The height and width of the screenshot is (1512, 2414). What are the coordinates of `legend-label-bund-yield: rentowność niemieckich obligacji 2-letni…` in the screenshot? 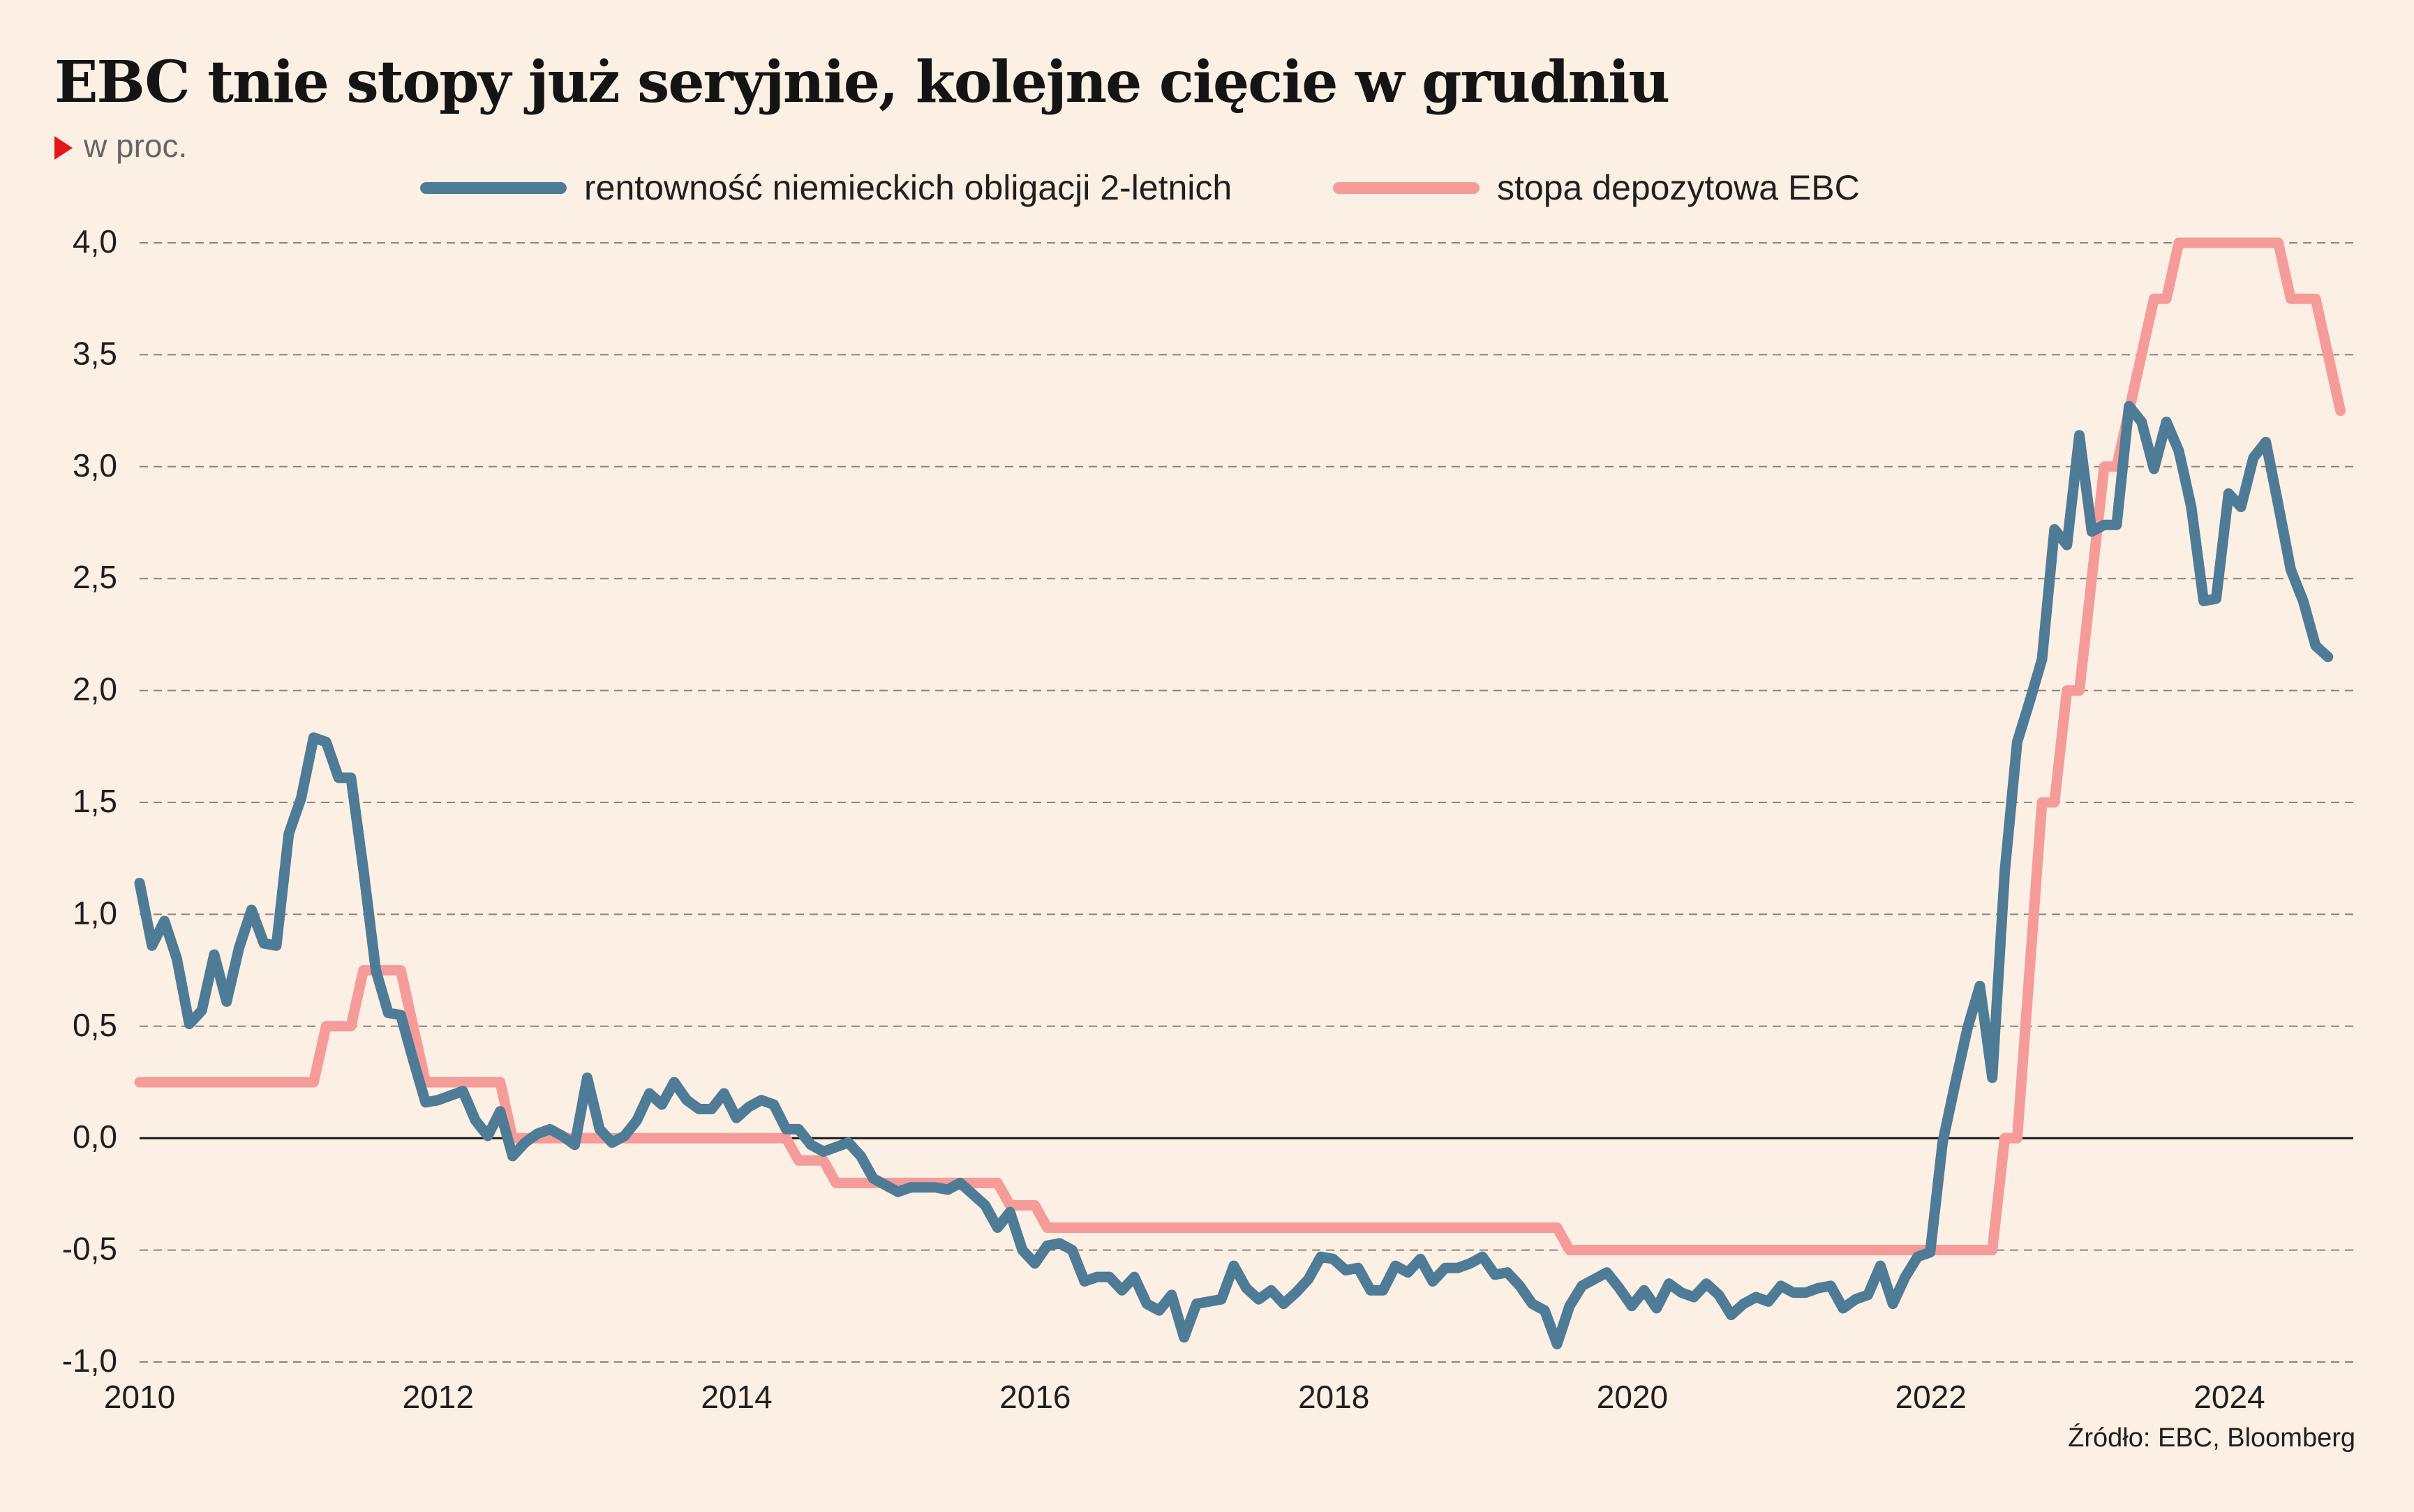 It's located at (908, 187).